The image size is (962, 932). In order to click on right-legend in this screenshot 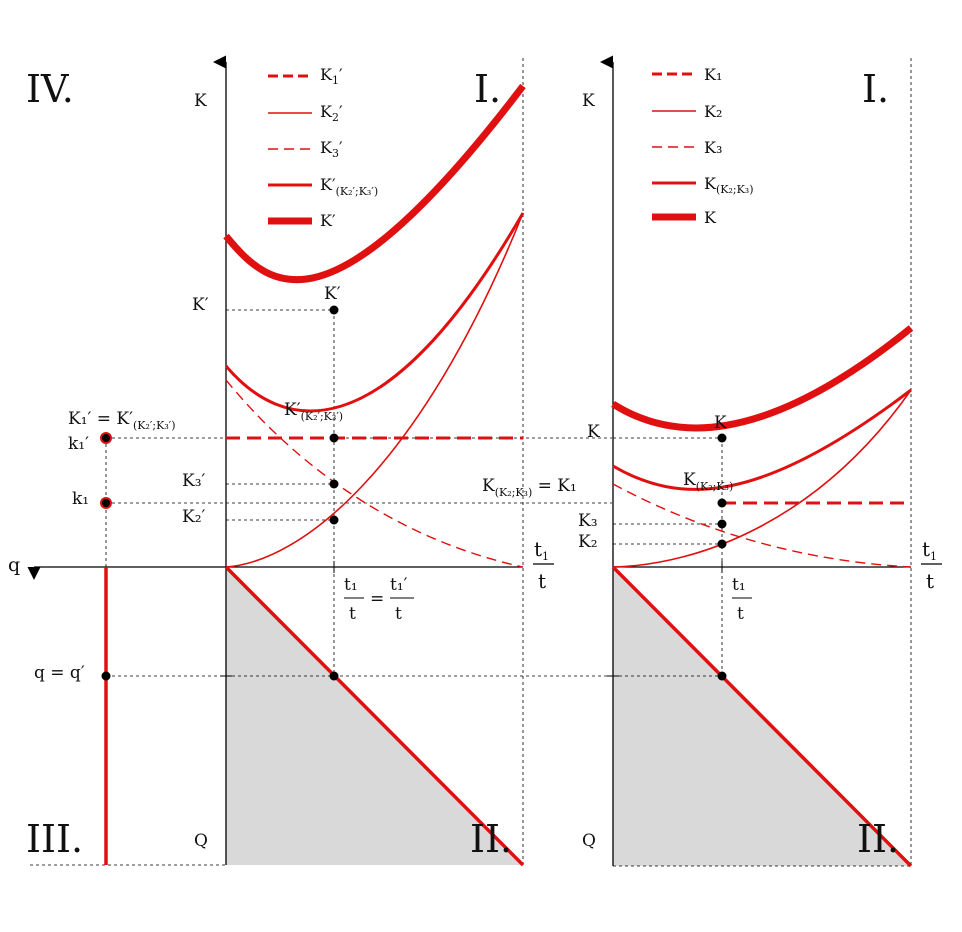, I will do `click(674, 146)`.